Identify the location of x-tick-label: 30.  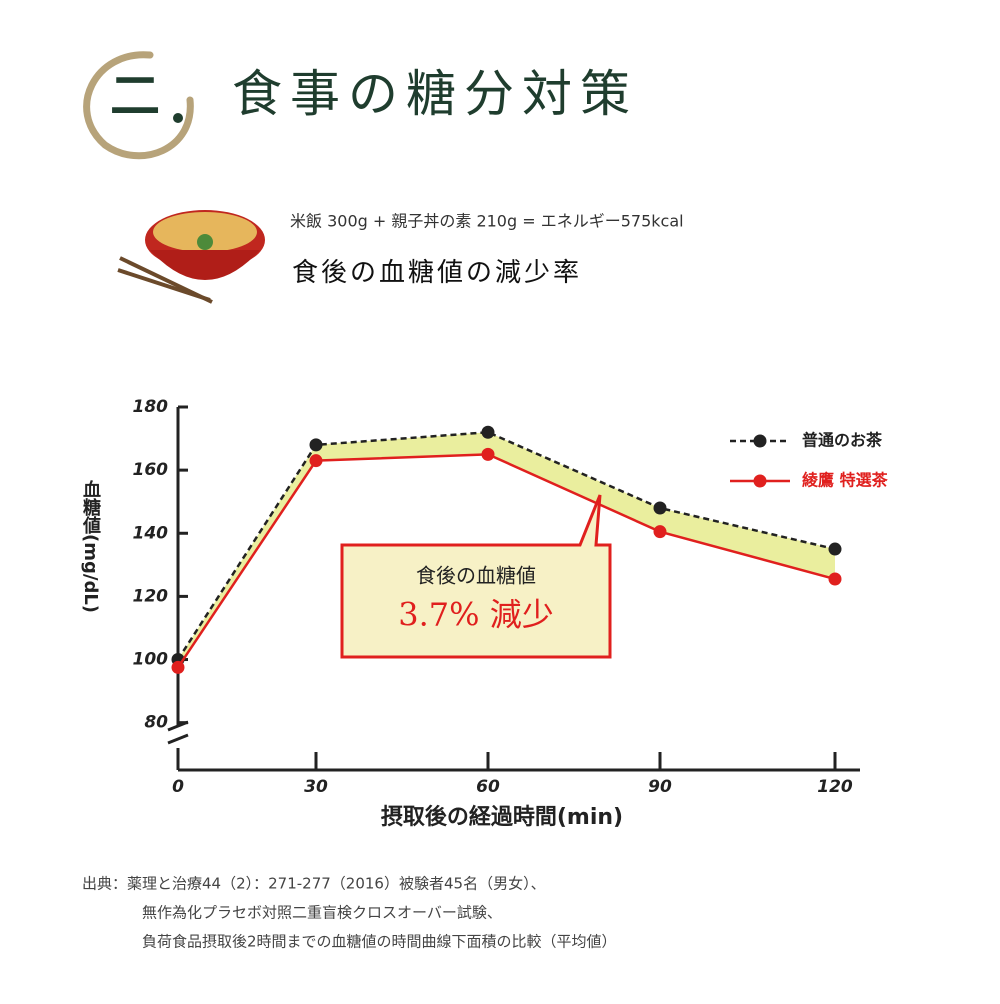
(316, 787).